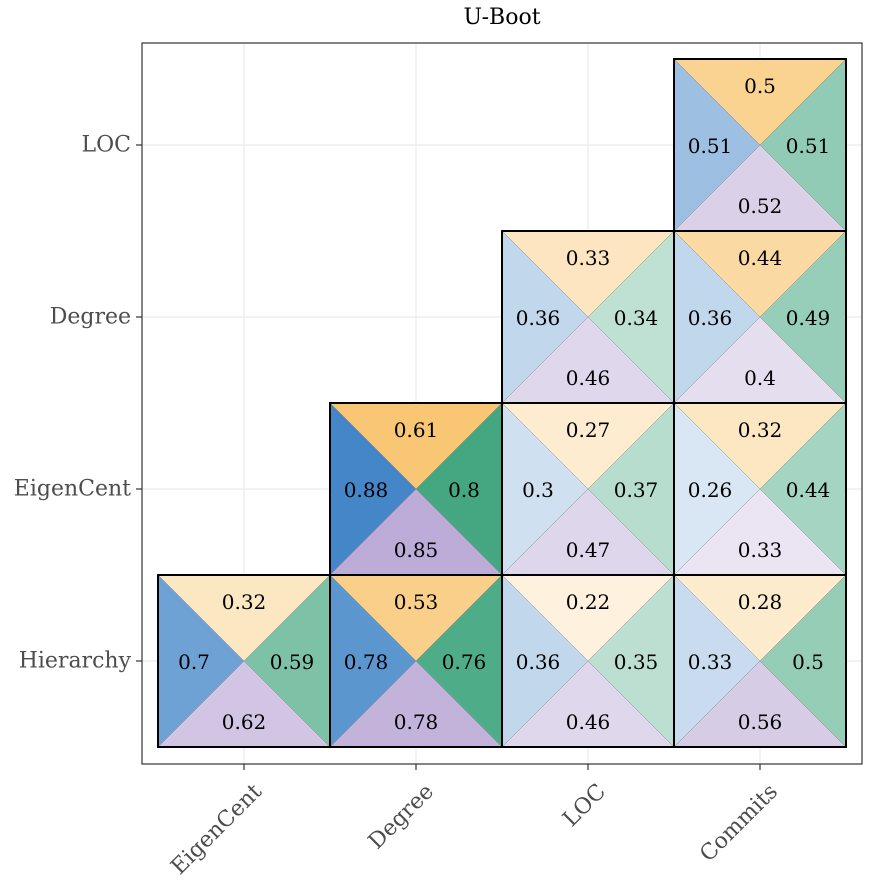 The image size is (880, 885). I want to click on value-label-top: 0.53, so click(416, 602).